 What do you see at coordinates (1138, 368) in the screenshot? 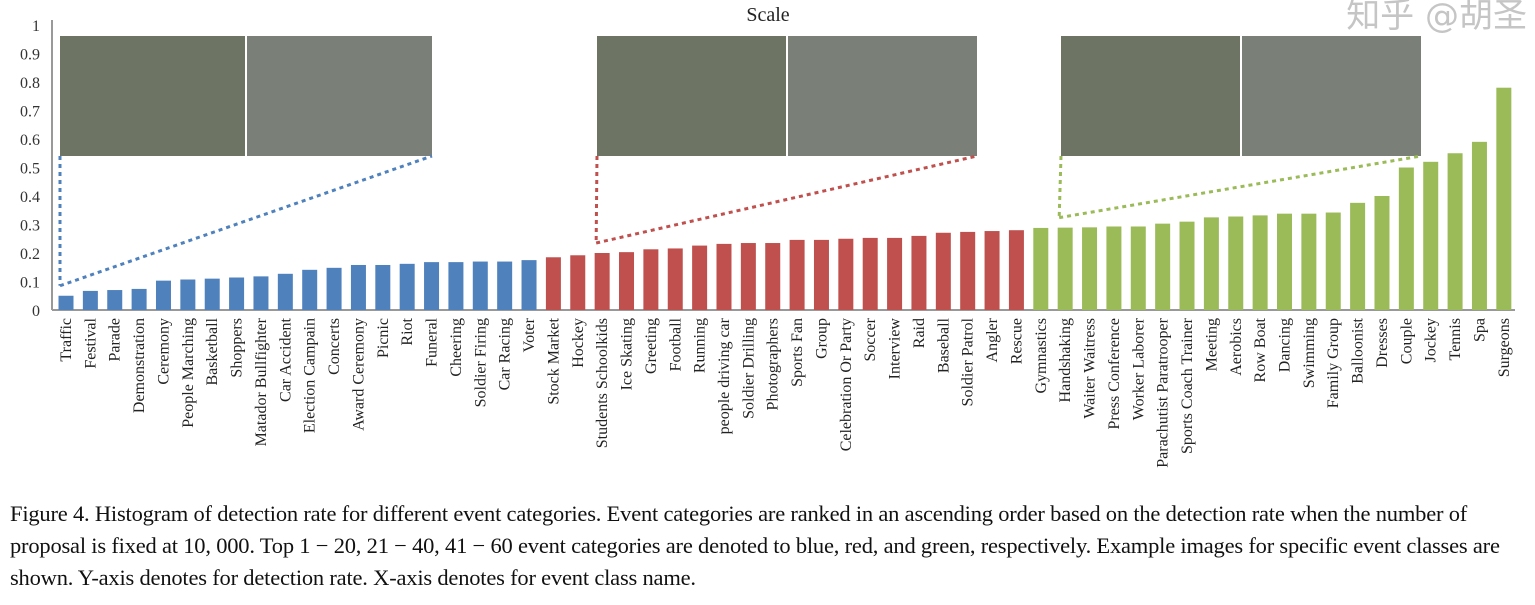
I see `x-tick-label: Worker Laborer` at bounding box center [1138, 368].